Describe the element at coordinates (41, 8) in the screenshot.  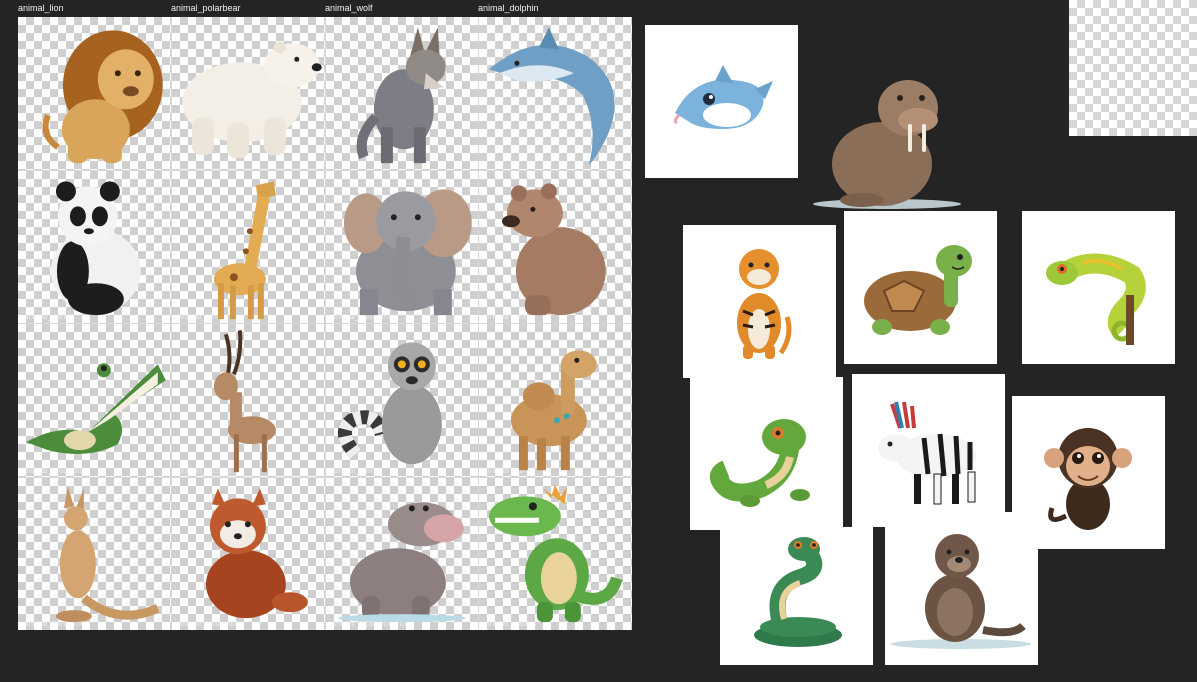
I see `column-label-lion: animal_lion` at that location.